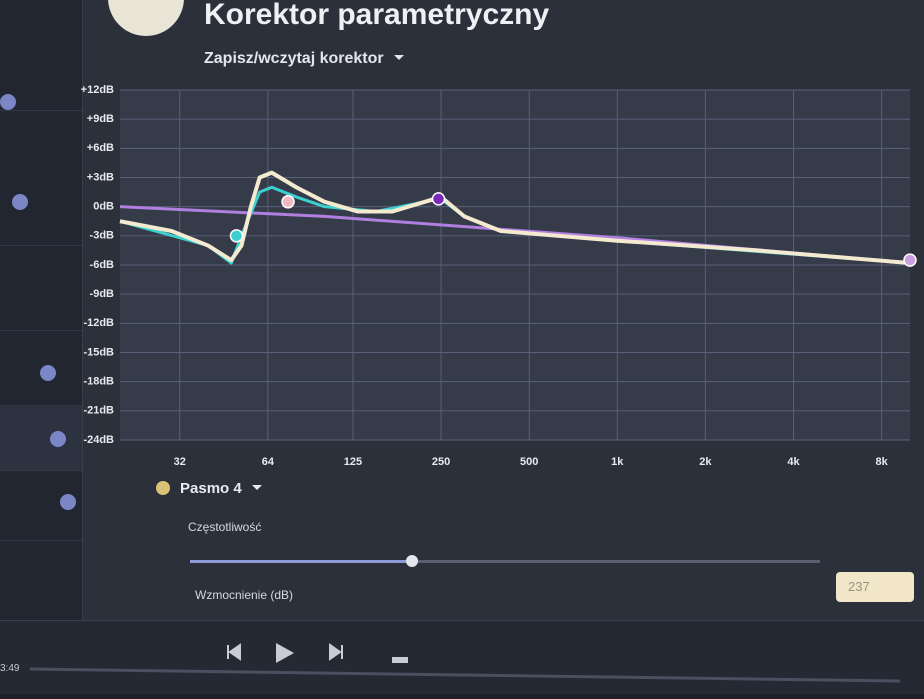 The width and height of the screenshot is (924, 699). I want to click on x-tick-label: 250, so click(441, 462).